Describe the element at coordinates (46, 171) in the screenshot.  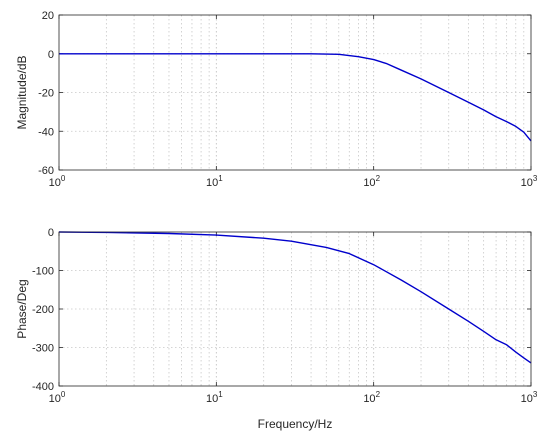
I see `y-tick-label: -60` at that location.